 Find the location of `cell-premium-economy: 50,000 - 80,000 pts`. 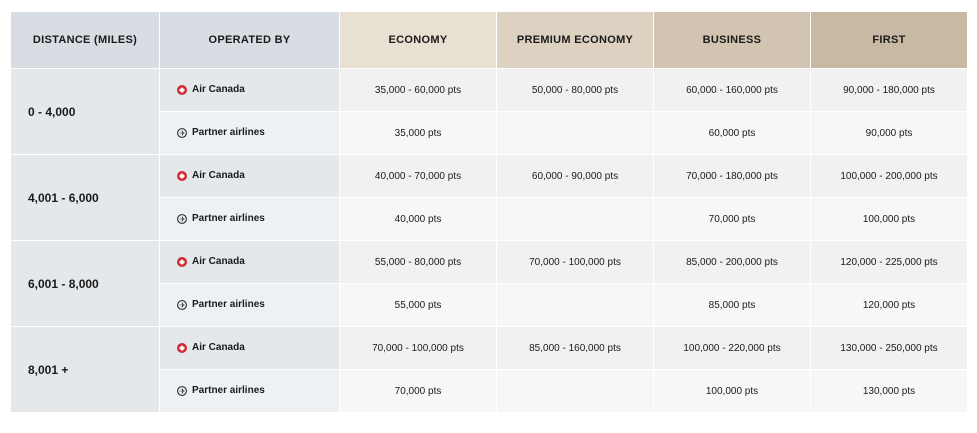

cell-premium-economy: 50,000 - 80,000 pts is located at coordinates (575, 90).